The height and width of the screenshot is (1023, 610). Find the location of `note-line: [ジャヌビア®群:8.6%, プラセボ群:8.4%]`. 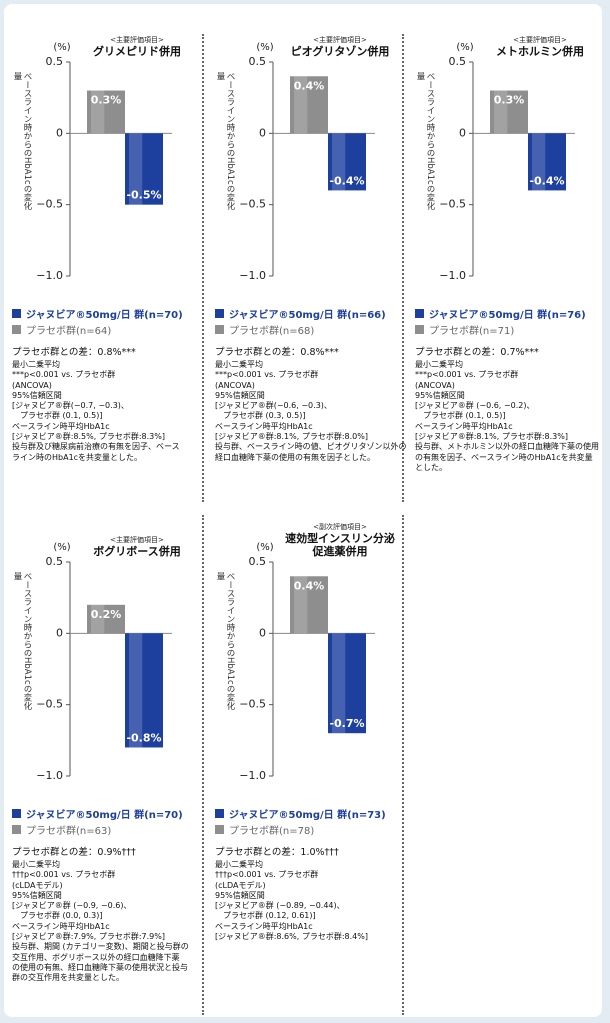

note-line: [ジャヌビア®群:8.6%, プラセボ群:8.4%] is located at coordinates (291, 937).